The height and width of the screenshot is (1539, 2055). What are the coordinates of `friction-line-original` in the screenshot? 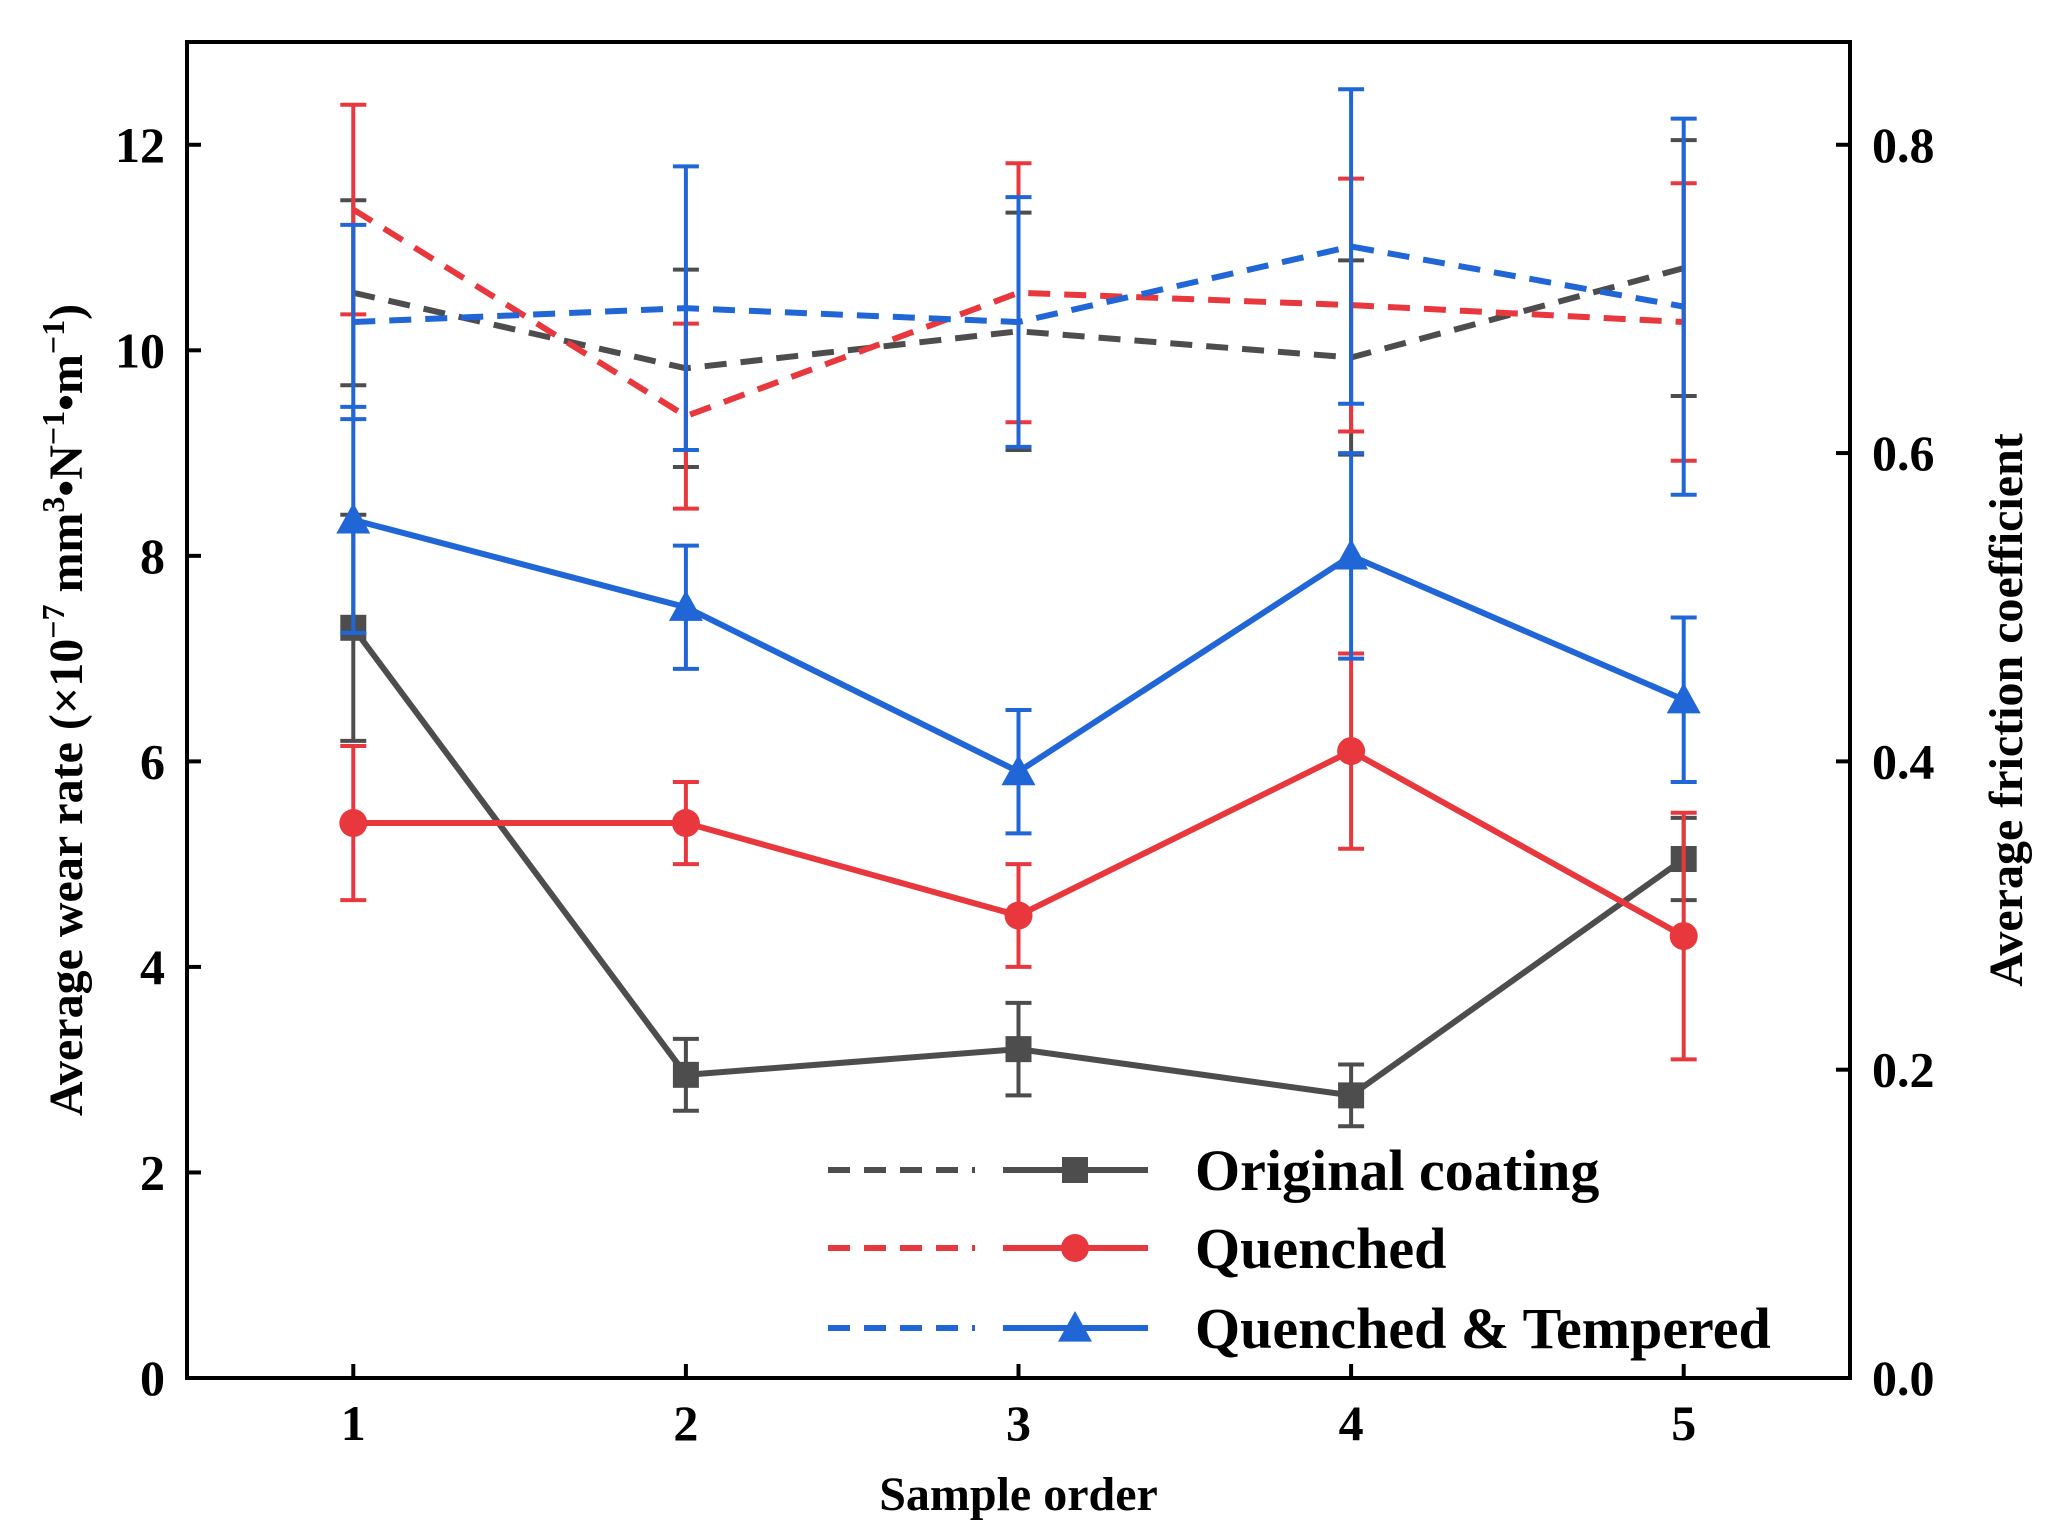 It's located at (1018, 318).